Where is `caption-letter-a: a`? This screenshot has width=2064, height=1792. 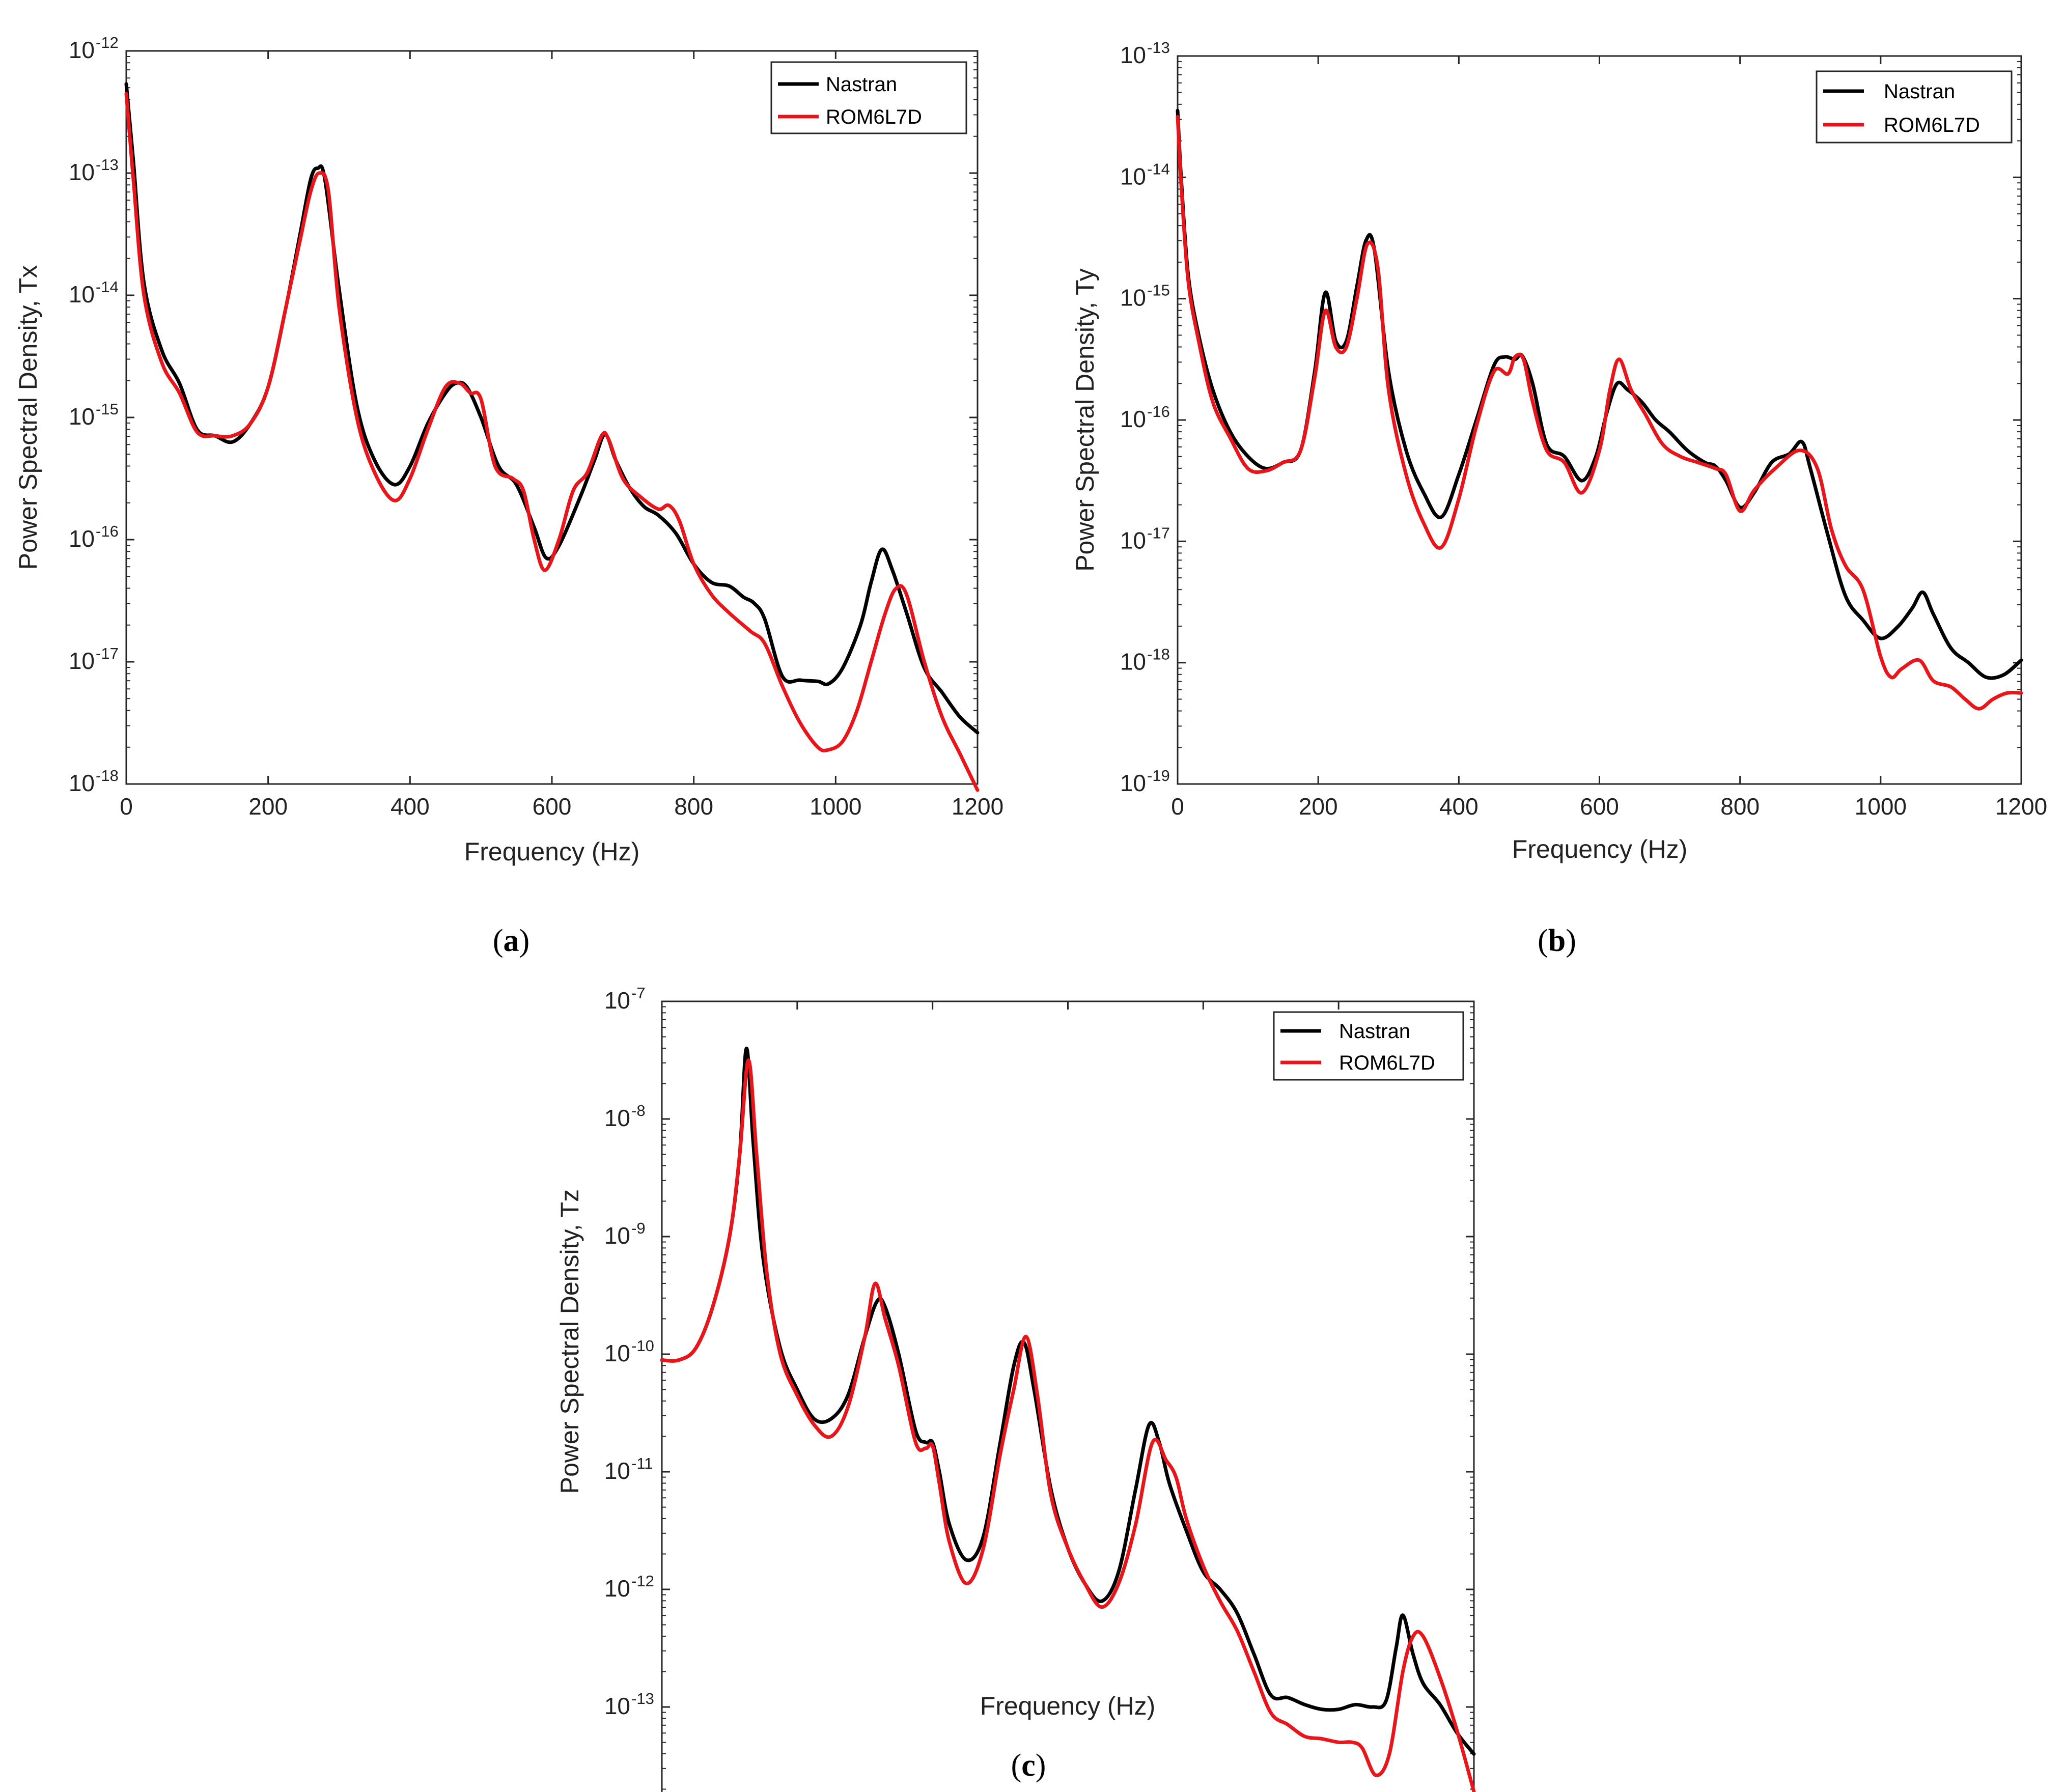
caption-letter-a: a is located at coordinates (511, 940).